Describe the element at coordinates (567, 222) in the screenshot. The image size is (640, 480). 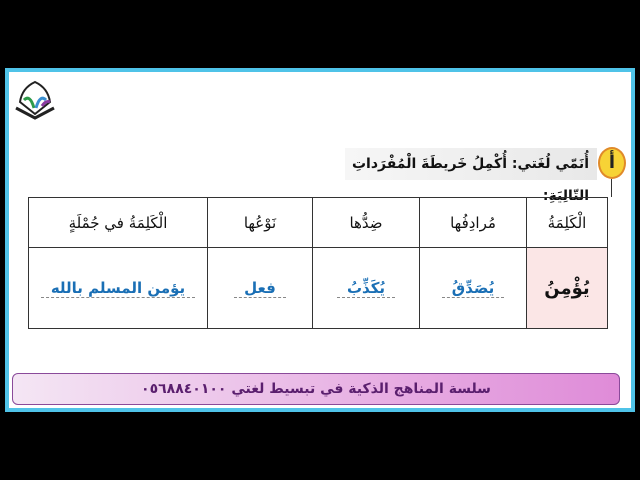
I see `header-word: الْكَلِمَةُ` at that location.